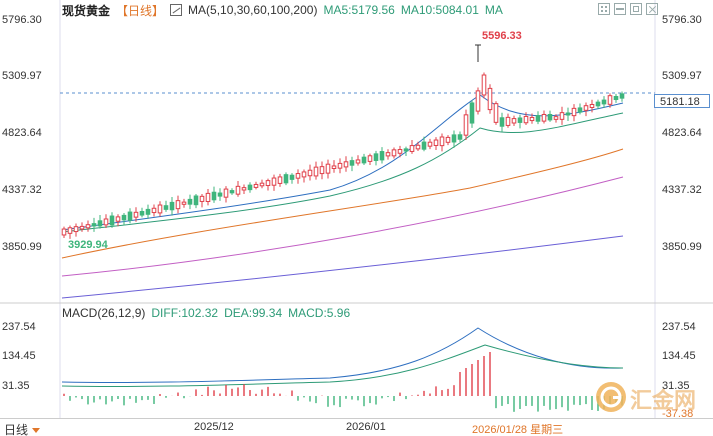  I want to click on period-selector: 日线, so click(22, 428).